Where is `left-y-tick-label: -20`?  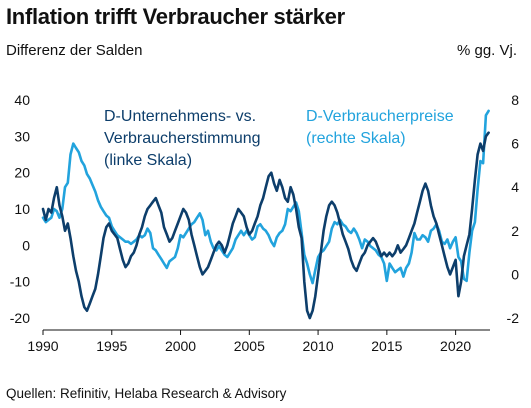
left-y-tick-label: -20 is located at coordinates (20, 318).